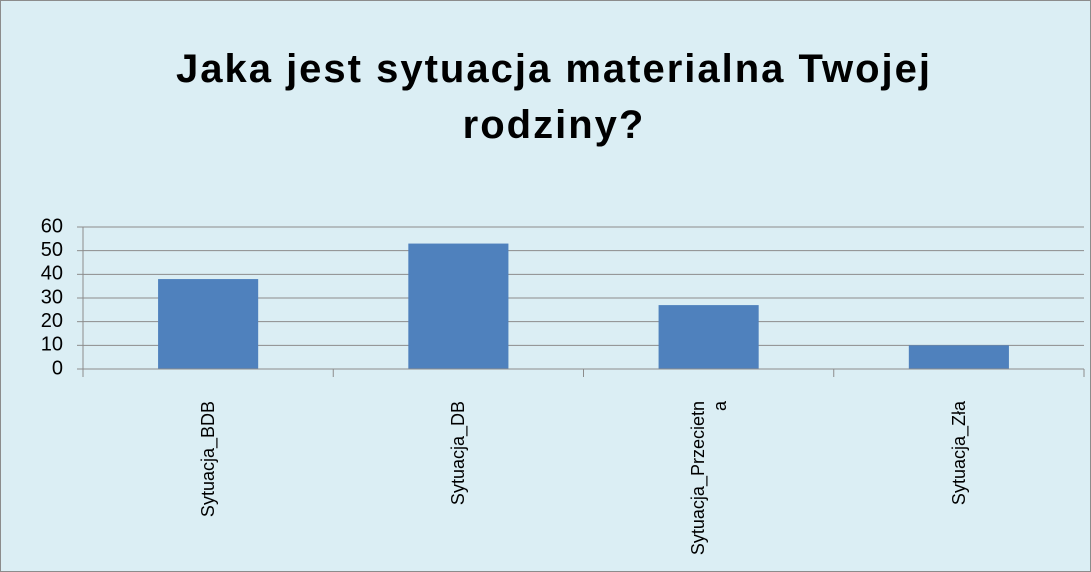  I want to click on x-tick-label: Sytuacja_BDB, so click(208, 459).